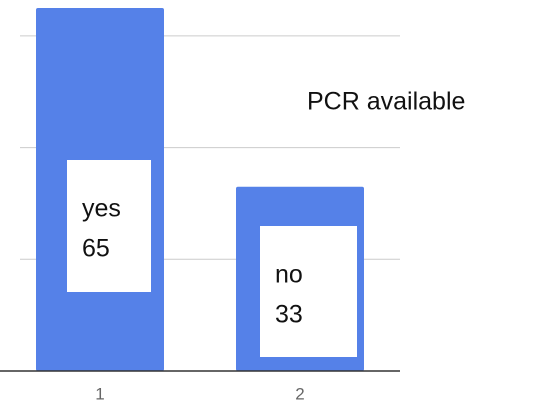  Describe the element at coordinates (386, 102) in the screenshot. I see `chart-title: PCR available` at that location.